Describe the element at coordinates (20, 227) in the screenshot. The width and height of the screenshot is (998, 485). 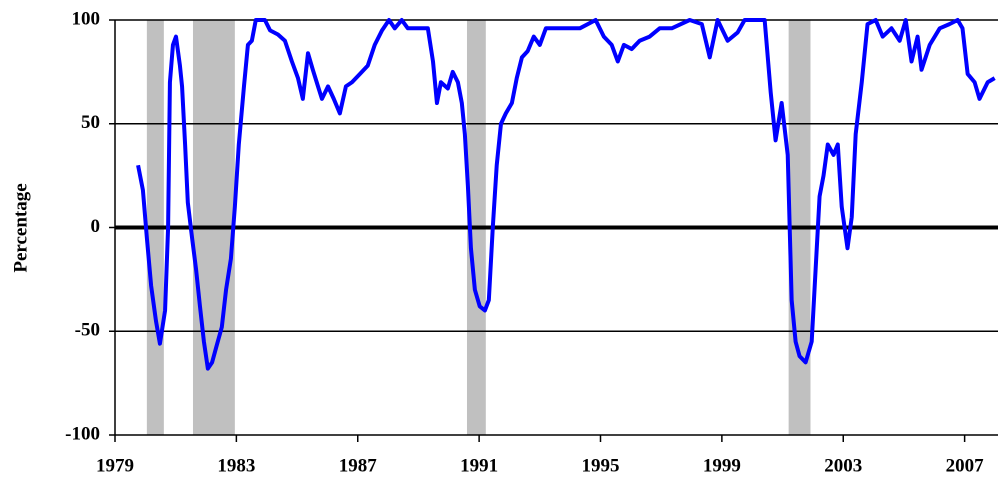
I see `y-axis-label: Percentage` at that location.